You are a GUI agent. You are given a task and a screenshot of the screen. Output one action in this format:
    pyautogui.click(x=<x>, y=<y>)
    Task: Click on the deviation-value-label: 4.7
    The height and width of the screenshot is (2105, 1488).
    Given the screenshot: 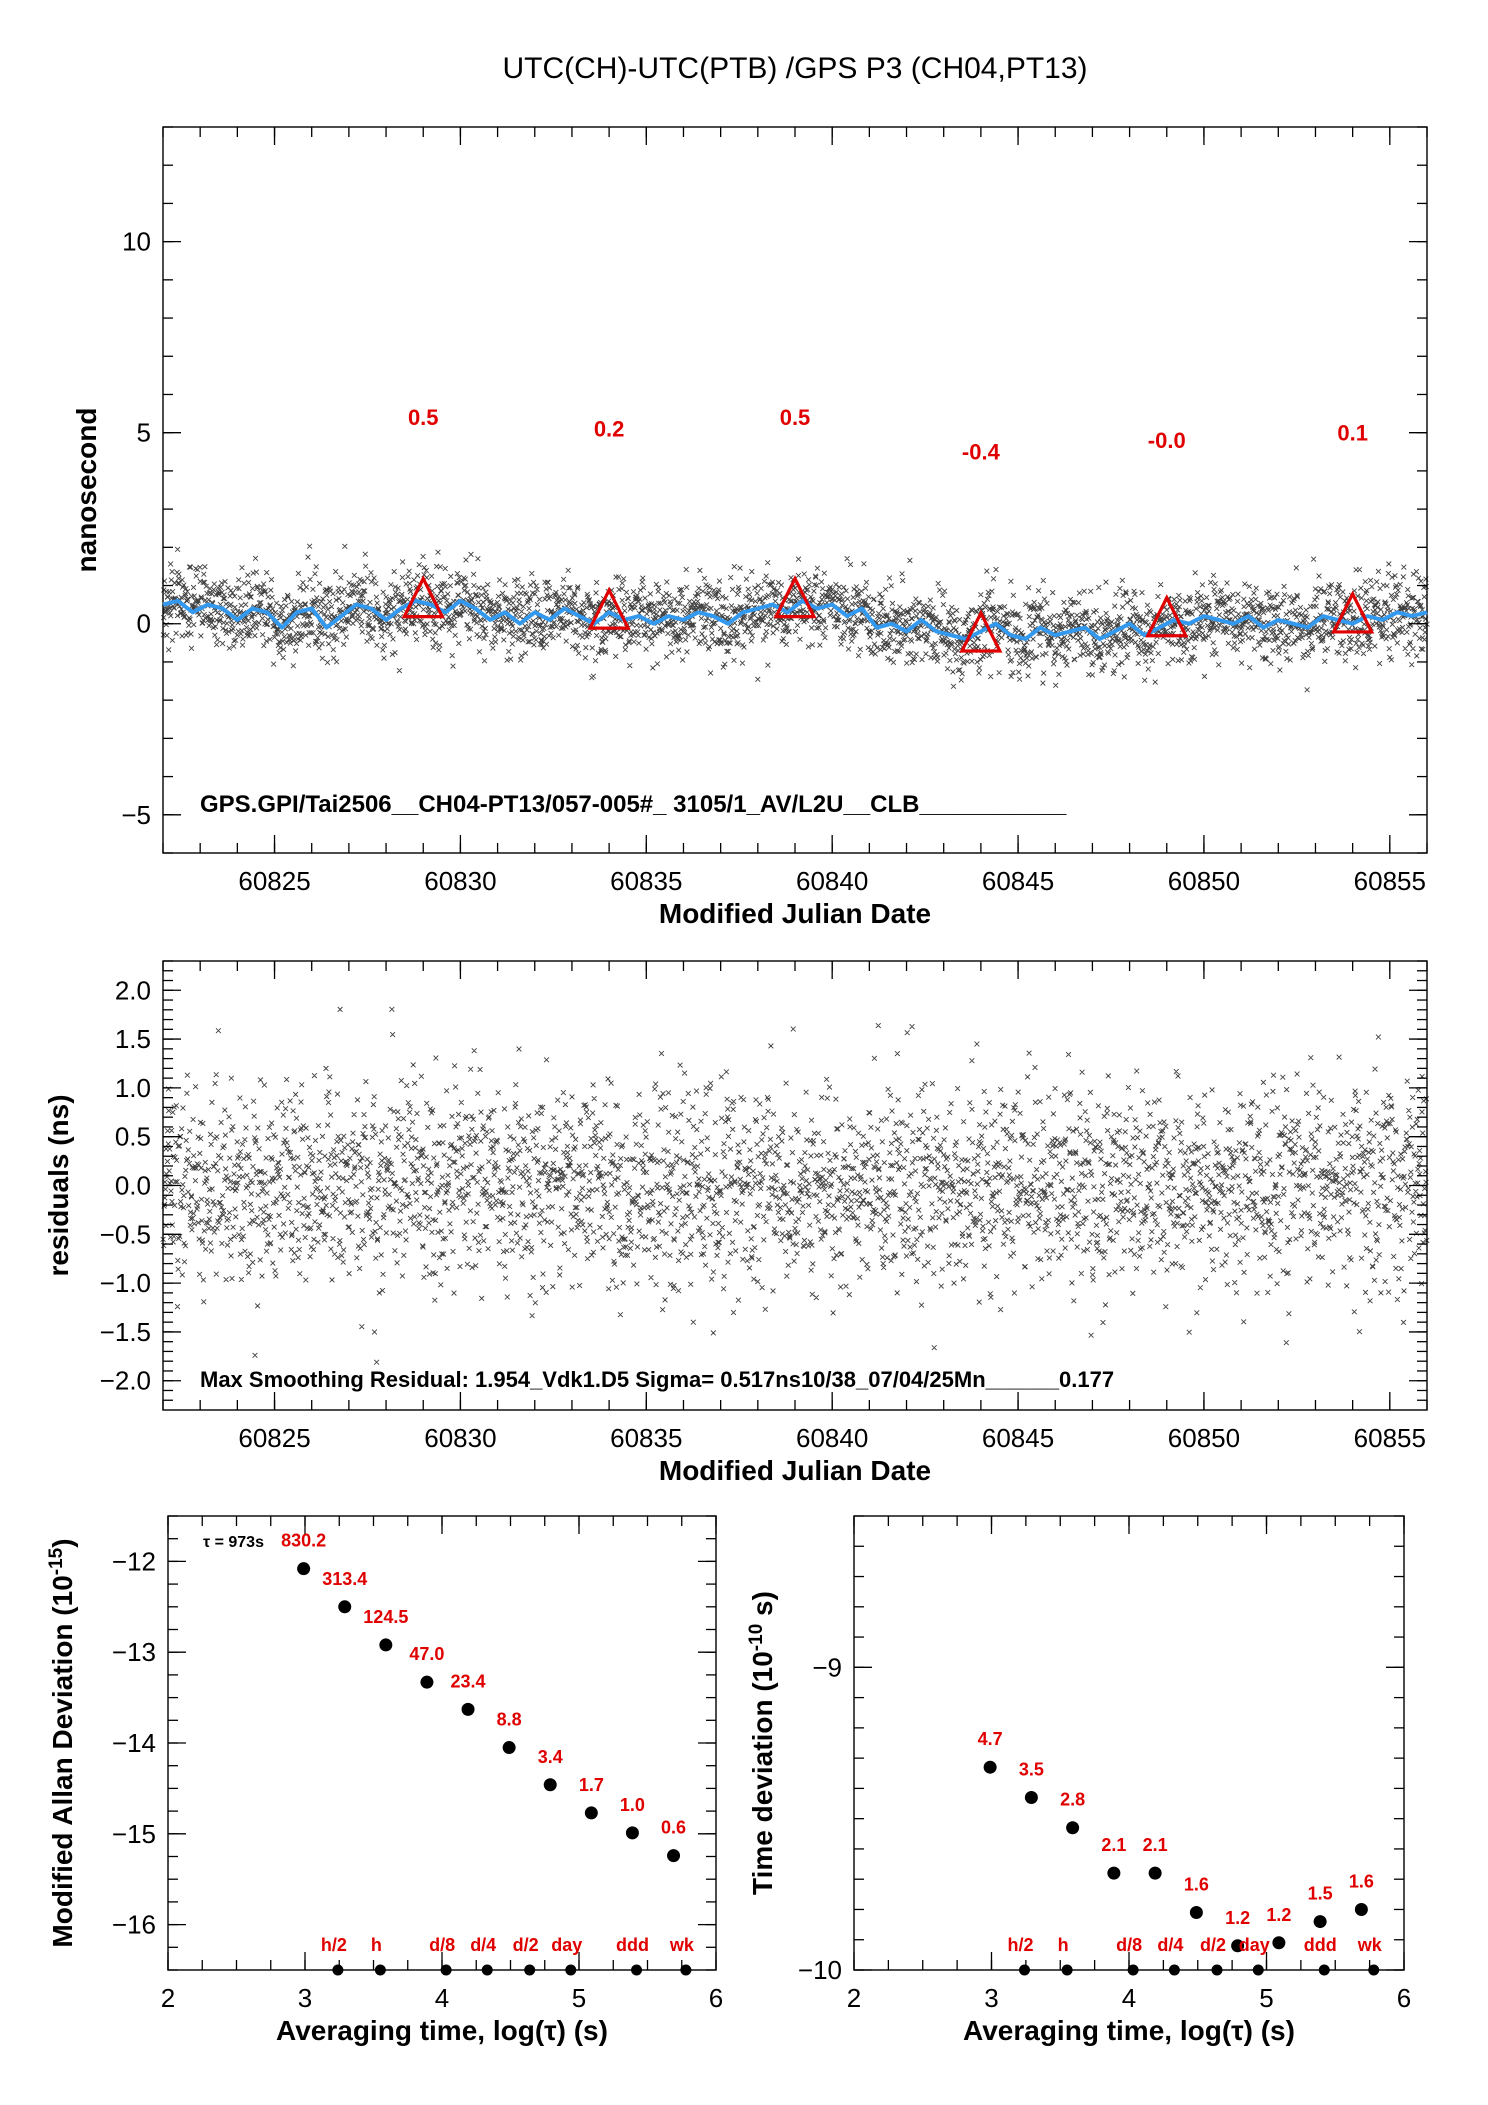 What is the action you would take?
    pyautogui.click(x=990, y=1739)
    